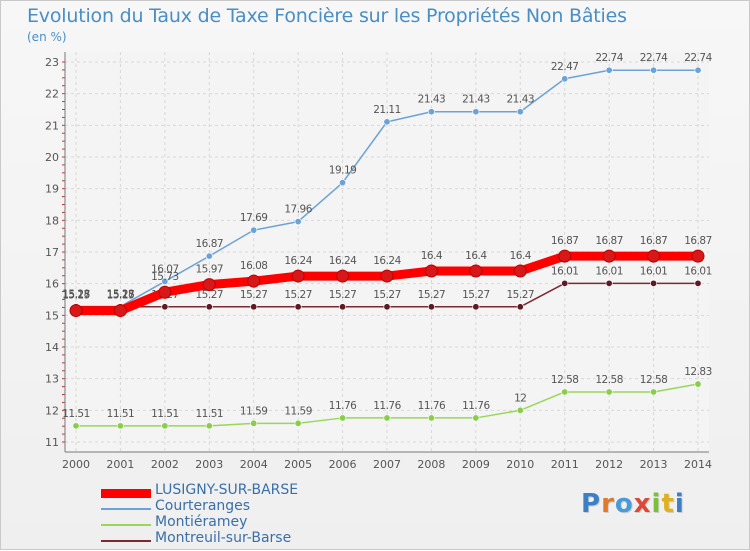 The image size is (750, 551). What do you see at coordinates (52, 379) in the screenshot?
I see `y-tick-label: 13` at bounding box center [52, 379].